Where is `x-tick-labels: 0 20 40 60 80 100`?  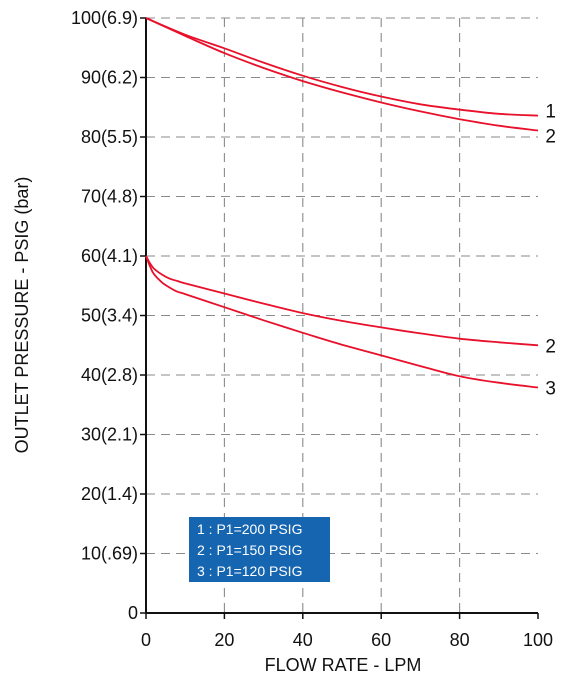 x-tick-labels: 0 20 40 60 80 100 is located at coordinates (347, 640).